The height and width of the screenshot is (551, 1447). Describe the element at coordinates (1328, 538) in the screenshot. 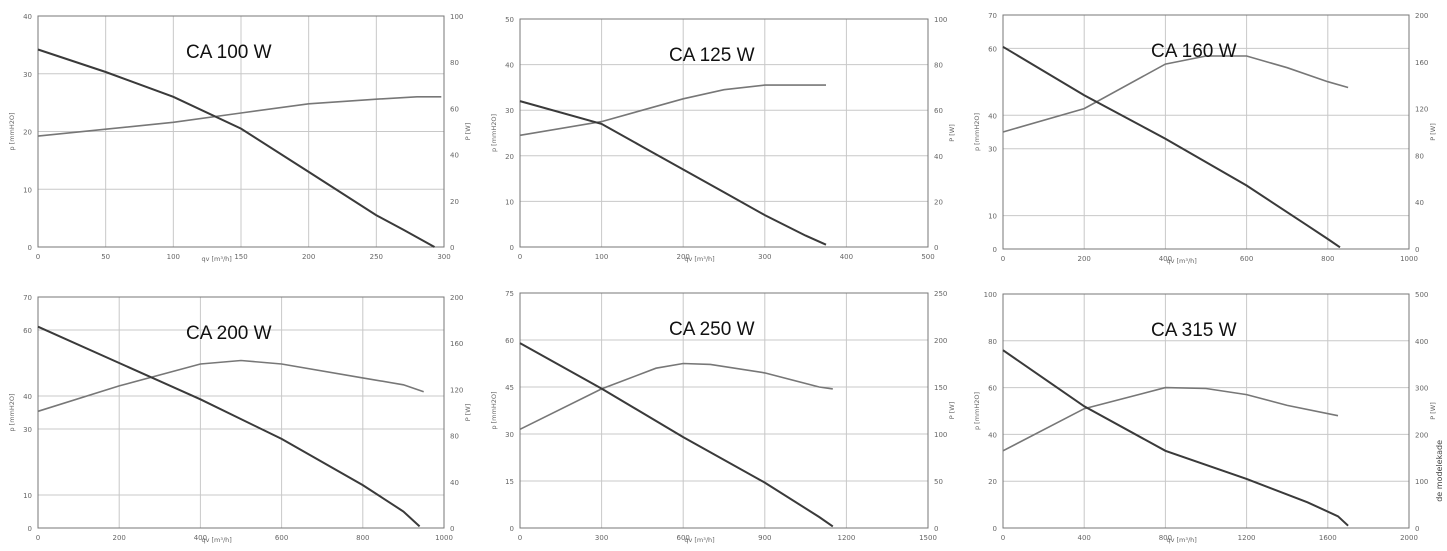

I see `x-tick-label: 1600` at that location.